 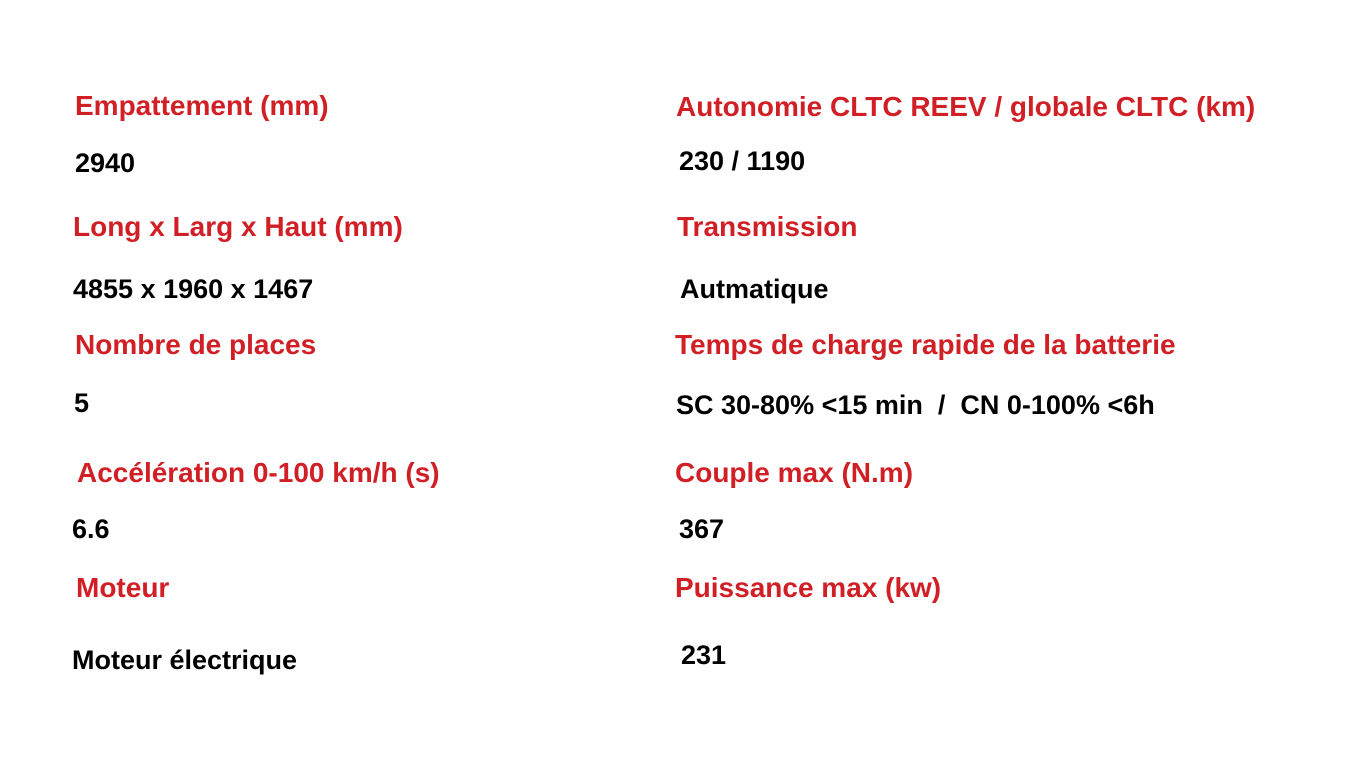 I want to click on spec-label-motor: Moteur, so click(x=123, y=587).